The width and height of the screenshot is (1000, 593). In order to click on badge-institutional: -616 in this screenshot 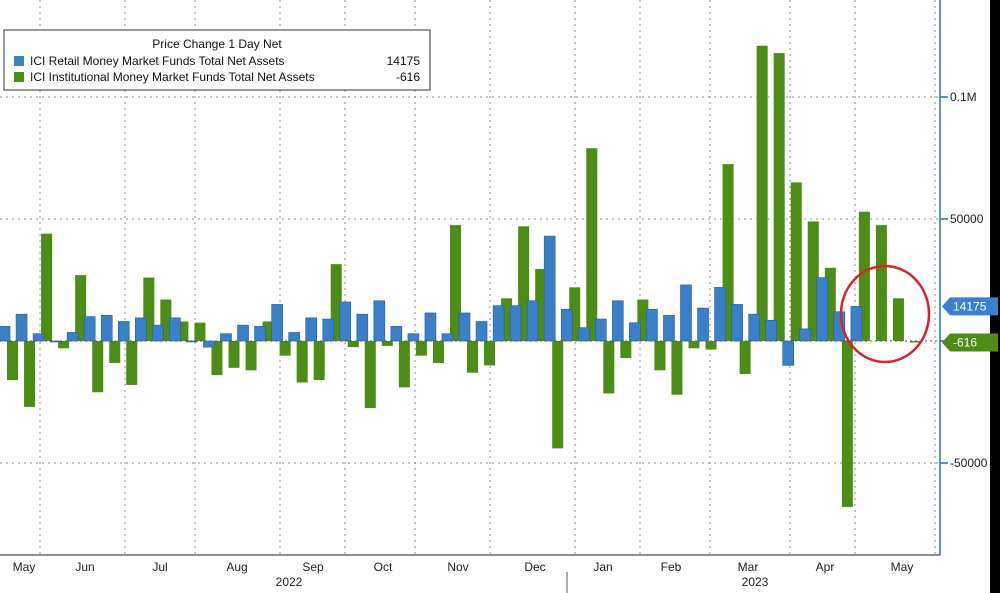, I will do `click(970, 342)`.